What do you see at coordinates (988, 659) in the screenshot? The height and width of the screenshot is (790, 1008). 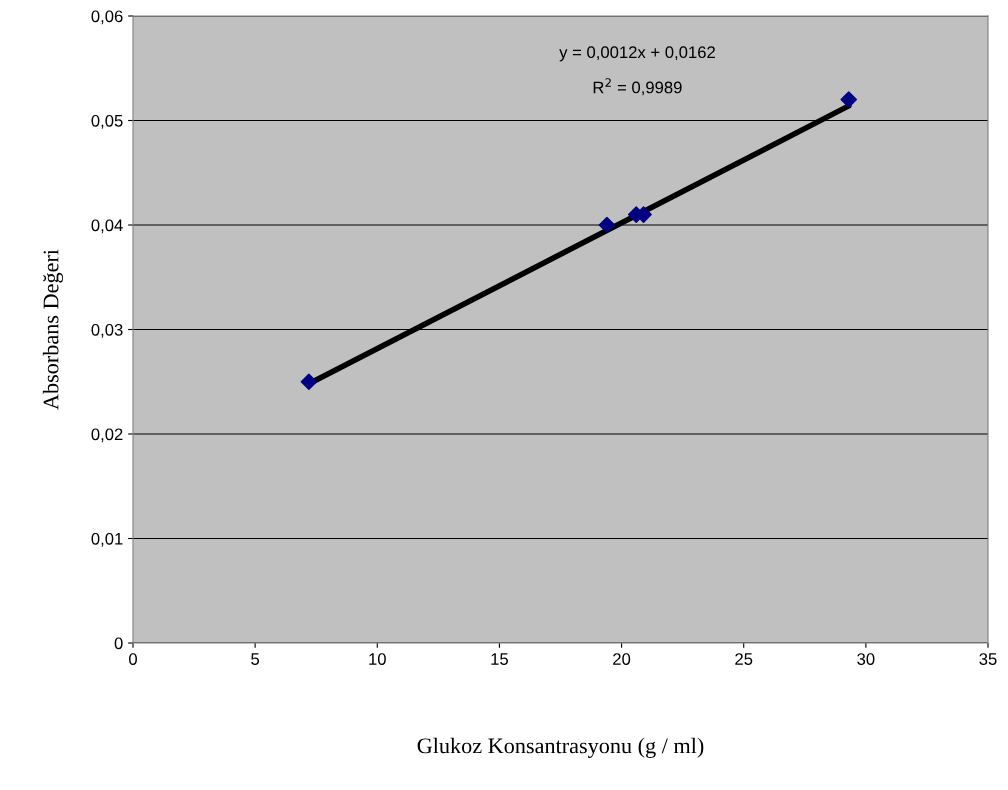 I see `x-tick-label: 35` at bounding box center [988, 659].